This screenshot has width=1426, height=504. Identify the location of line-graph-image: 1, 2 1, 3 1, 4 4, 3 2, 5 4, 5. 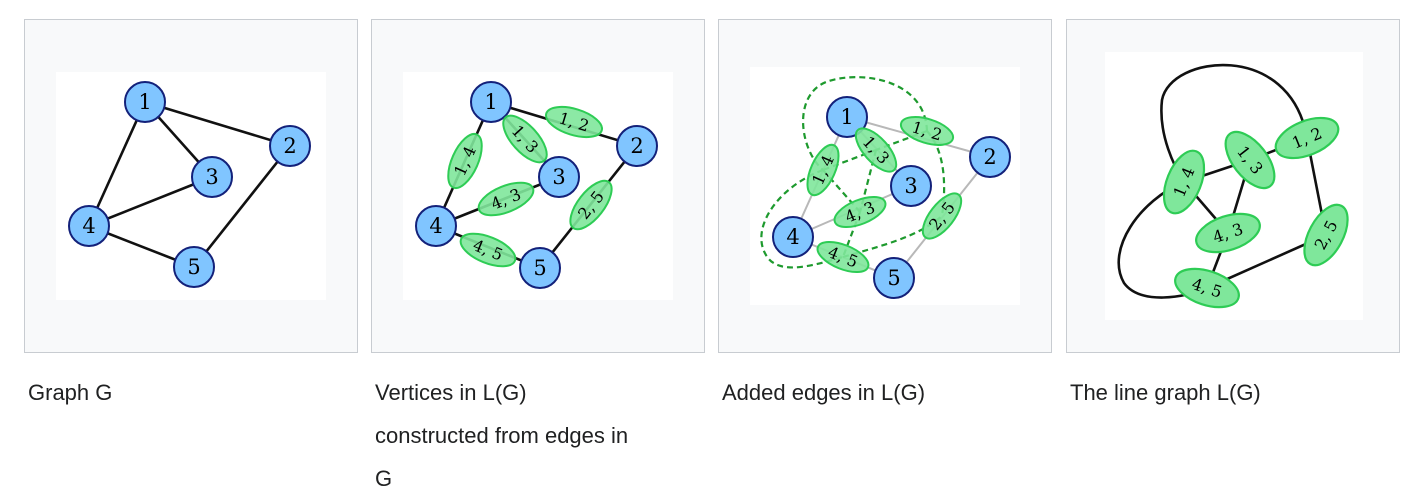
(1234, 186).